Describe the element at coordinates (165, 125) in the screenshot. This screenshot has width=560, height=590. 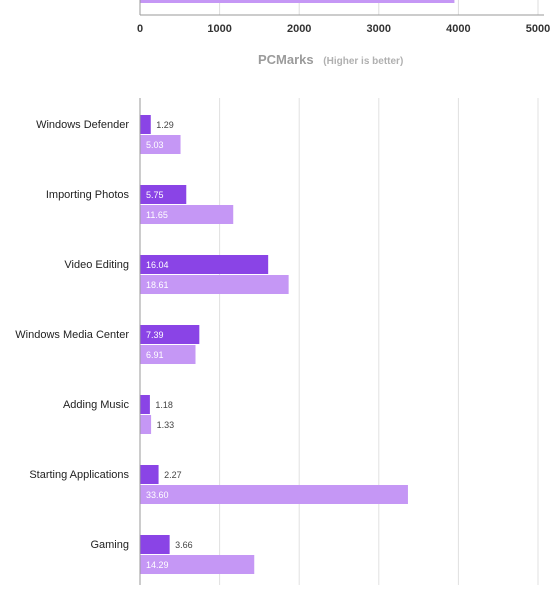
I see `bar-value-label: 1.29` at that location.